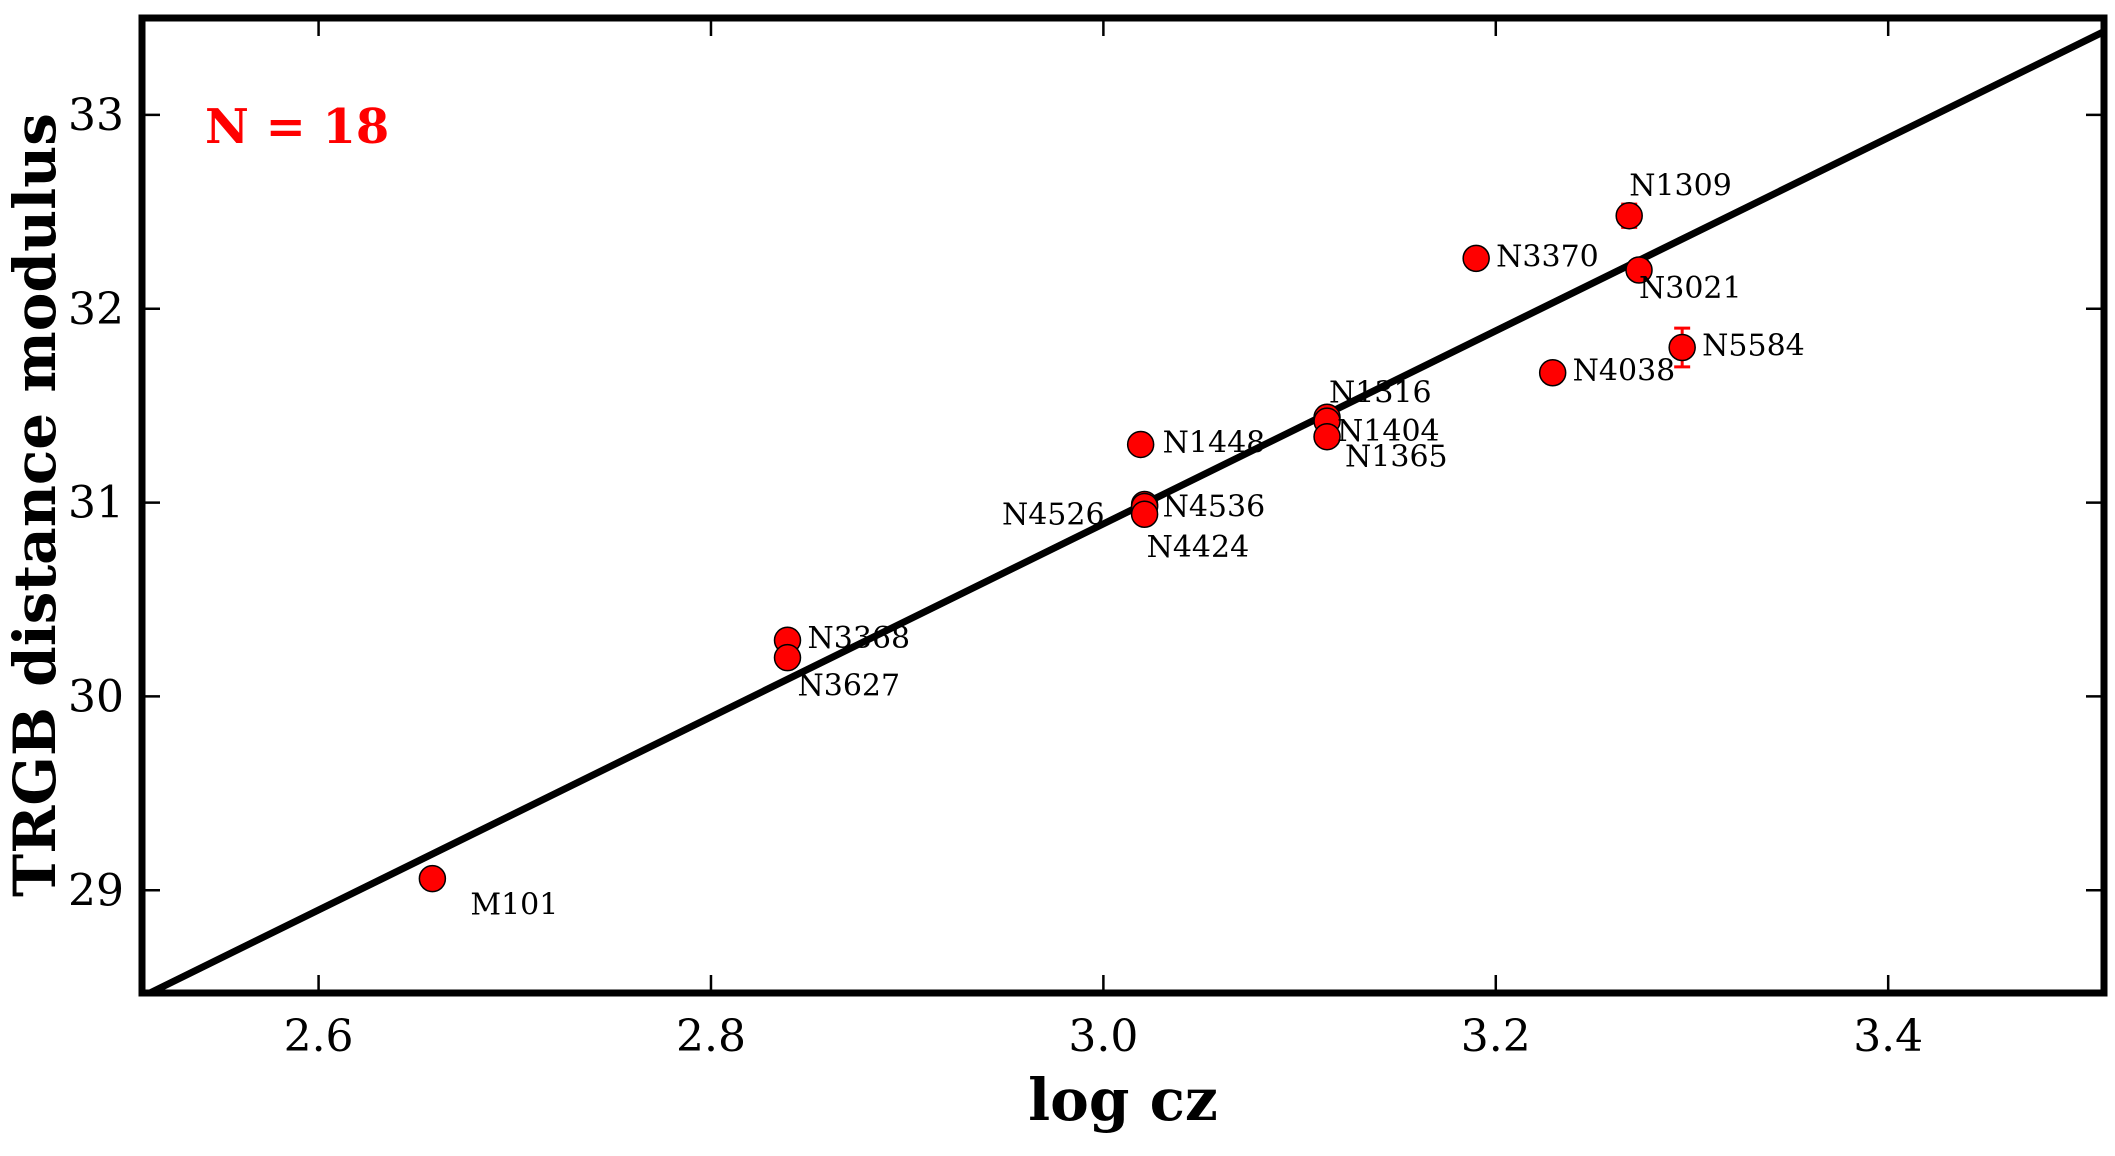  I want to click on x-tick-label: 2.8, so click(711, 1036).